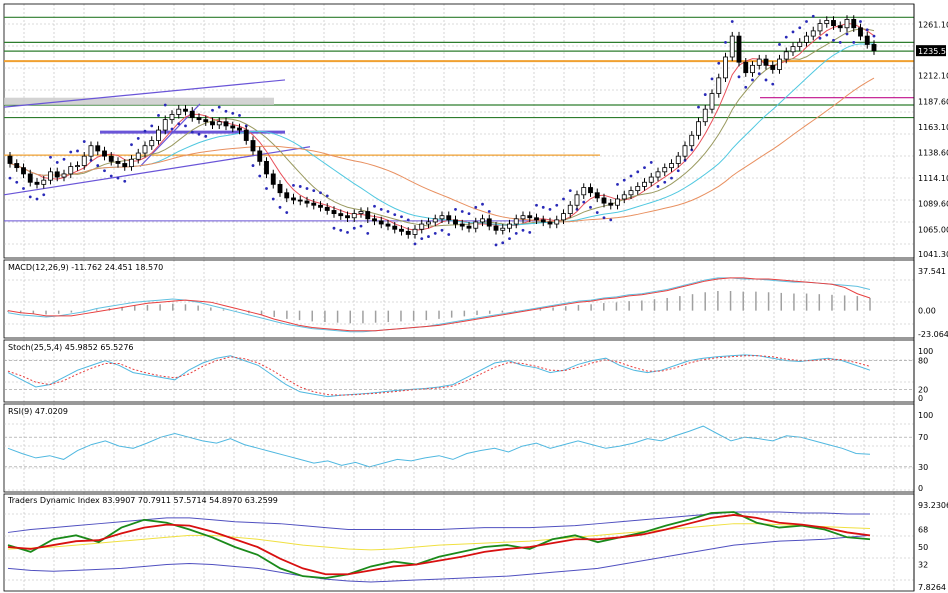 The height and width of the screenshot is (593, 948). I want to click on panel-tick-label: 70, so click(923, 437).